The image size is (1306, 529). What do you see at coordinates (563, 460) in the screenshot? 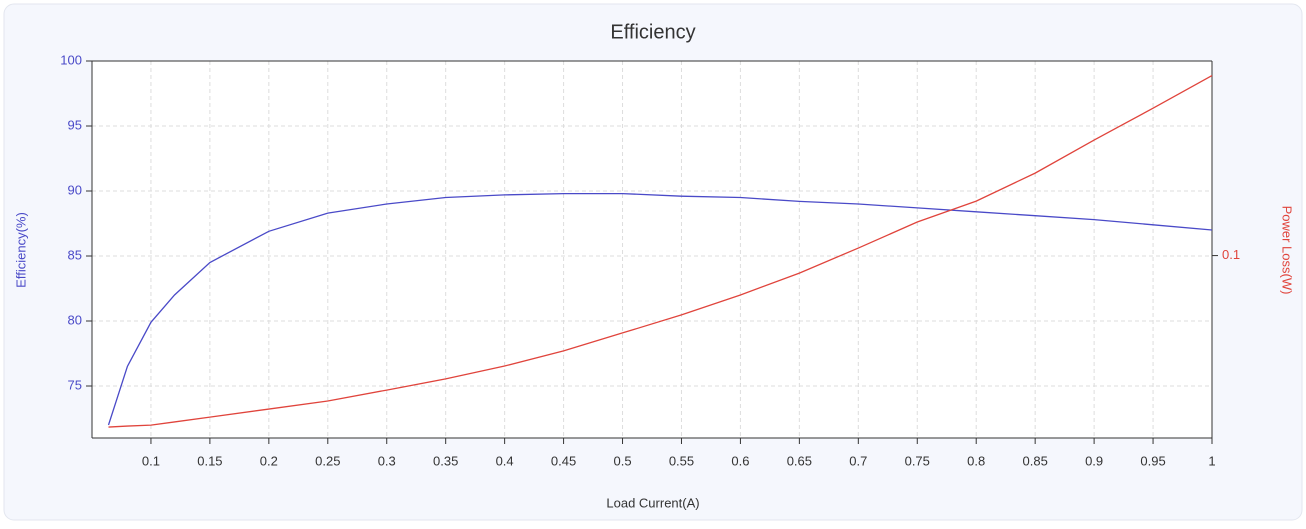
I see `x-tick-label: 0.45` at bounding box center [563, 460].